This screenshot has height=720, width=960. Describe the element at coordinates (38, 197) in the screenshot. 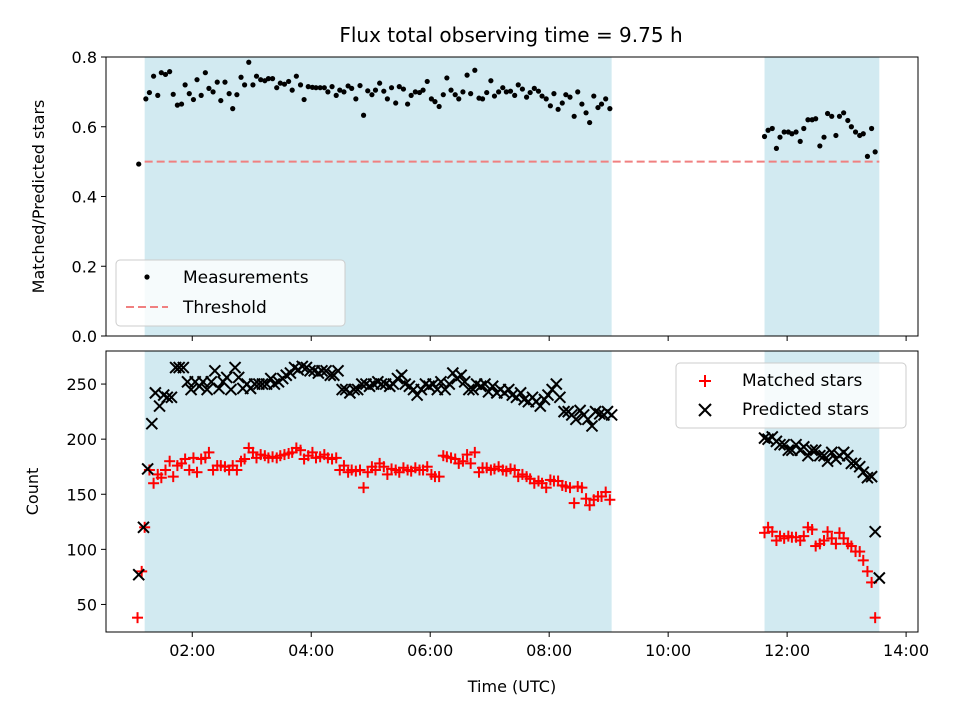

I see `ratio-y-axis-label: Matched/Predicted stars` at that location.